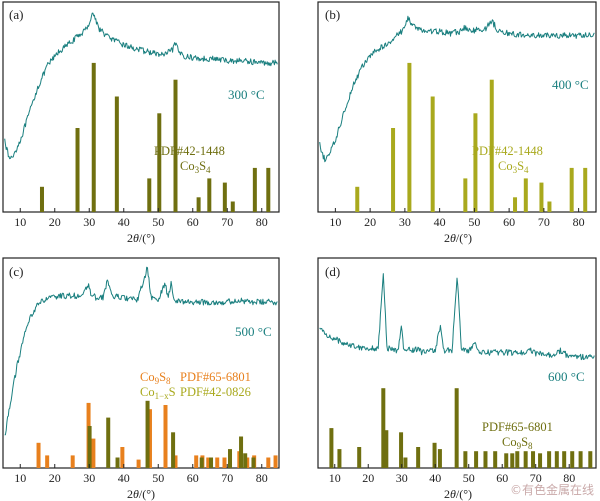  What do you see at coordinates (227, 222) in the screenshot?
I see `panel-a-tick-label: 70` at bounding box center [227, 222].